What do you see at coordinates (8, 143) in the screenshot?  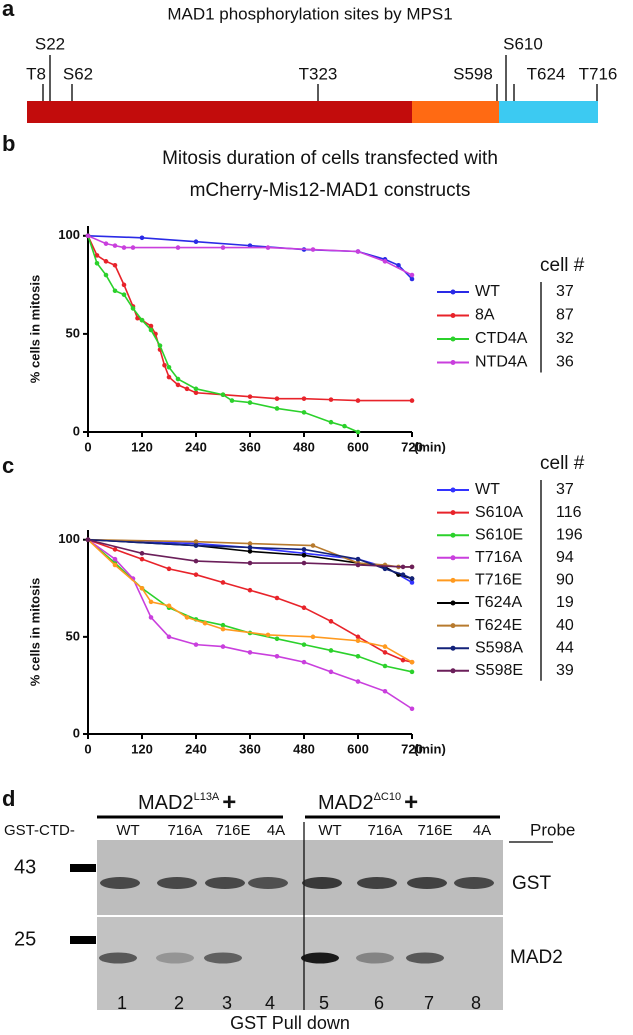 I see `panel-label: b` at bounding box center [8, 143].